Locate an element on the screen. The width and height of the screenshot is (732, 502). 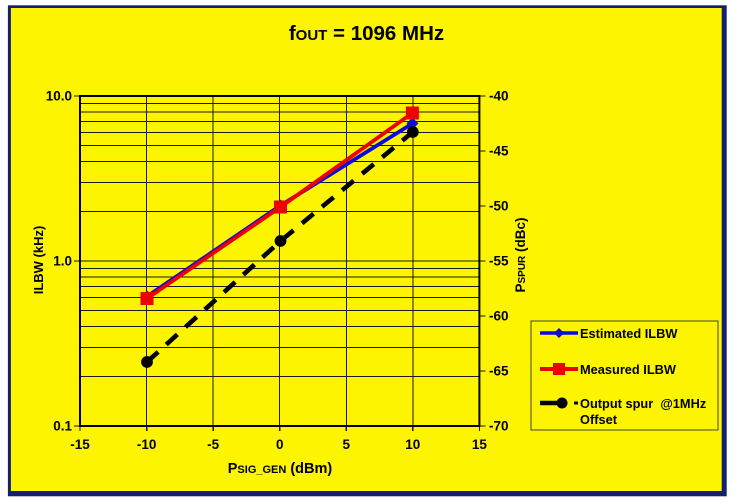
svg-text: -60 is located at coordinates (499, 316).